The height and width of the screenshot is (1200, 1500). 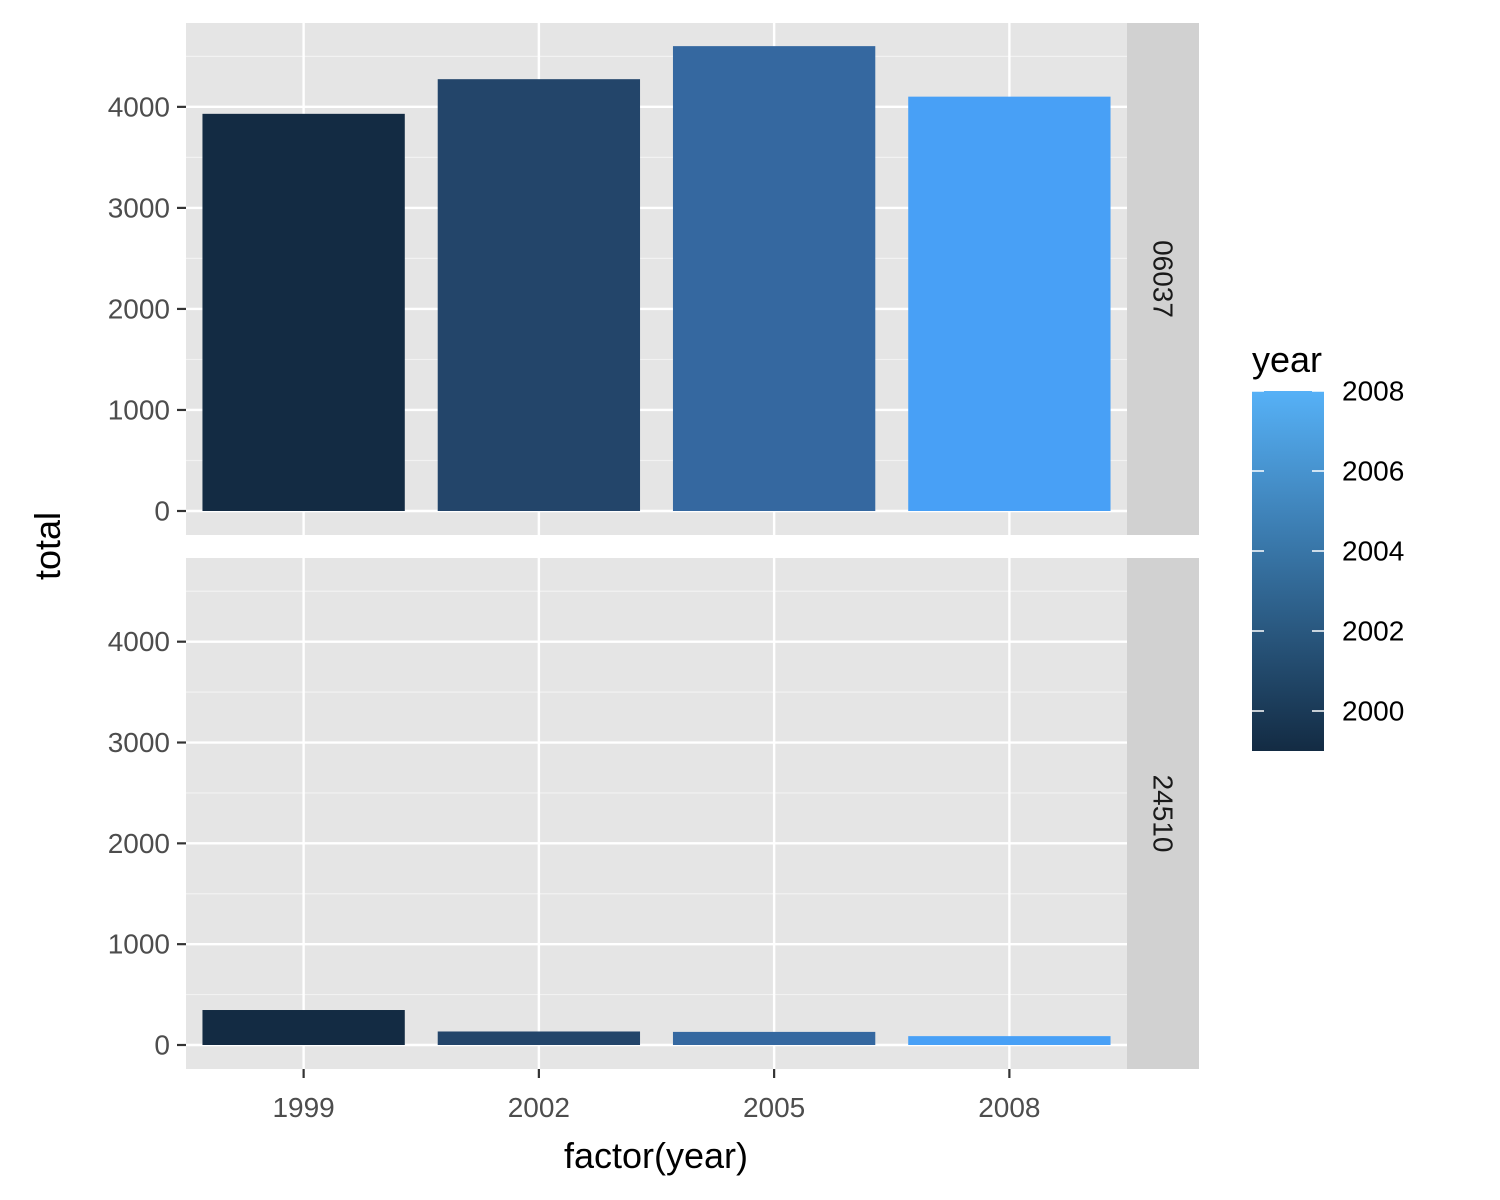 What do you see at coordinates (1009, 1107) in the screenshot?
I see `x-tick-label: 2008` at bounding box center [1009, 1107].